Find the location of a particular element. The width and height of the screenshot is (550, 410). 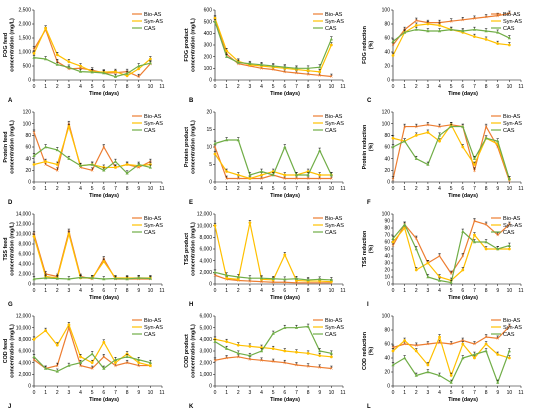

x-tick-label: 11 is located at coordinates (161, 189).